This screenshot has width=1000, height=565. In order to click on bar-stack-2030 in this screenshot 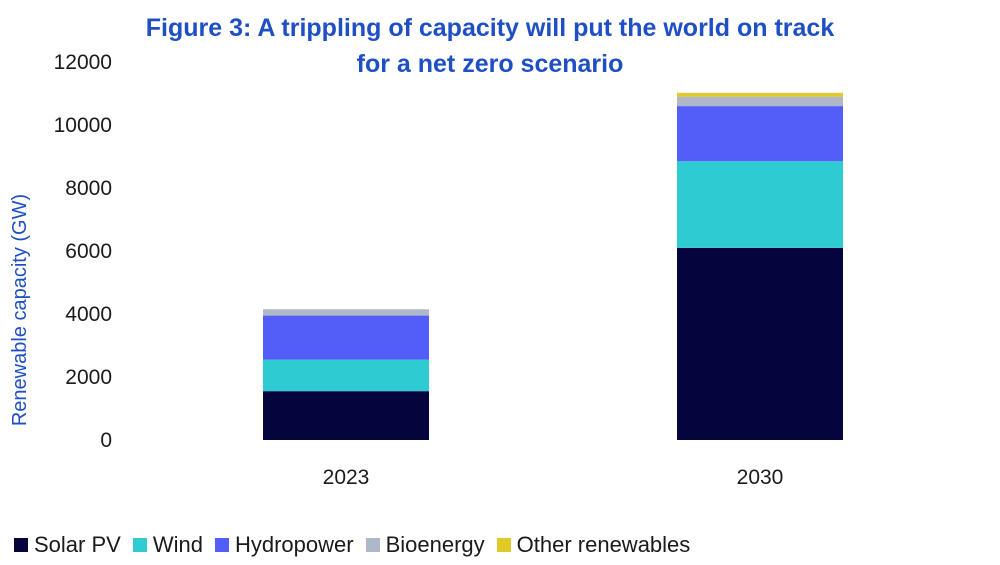, I will do `click(760, 266)`.